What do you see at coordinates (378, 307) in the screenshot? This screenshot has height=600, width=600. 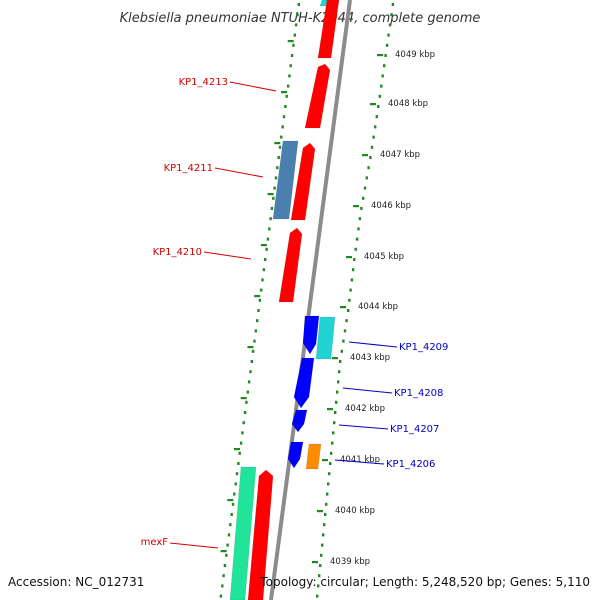 I see `kbp-tick-label: 4044 kbp` at bounding box center [378, 307].